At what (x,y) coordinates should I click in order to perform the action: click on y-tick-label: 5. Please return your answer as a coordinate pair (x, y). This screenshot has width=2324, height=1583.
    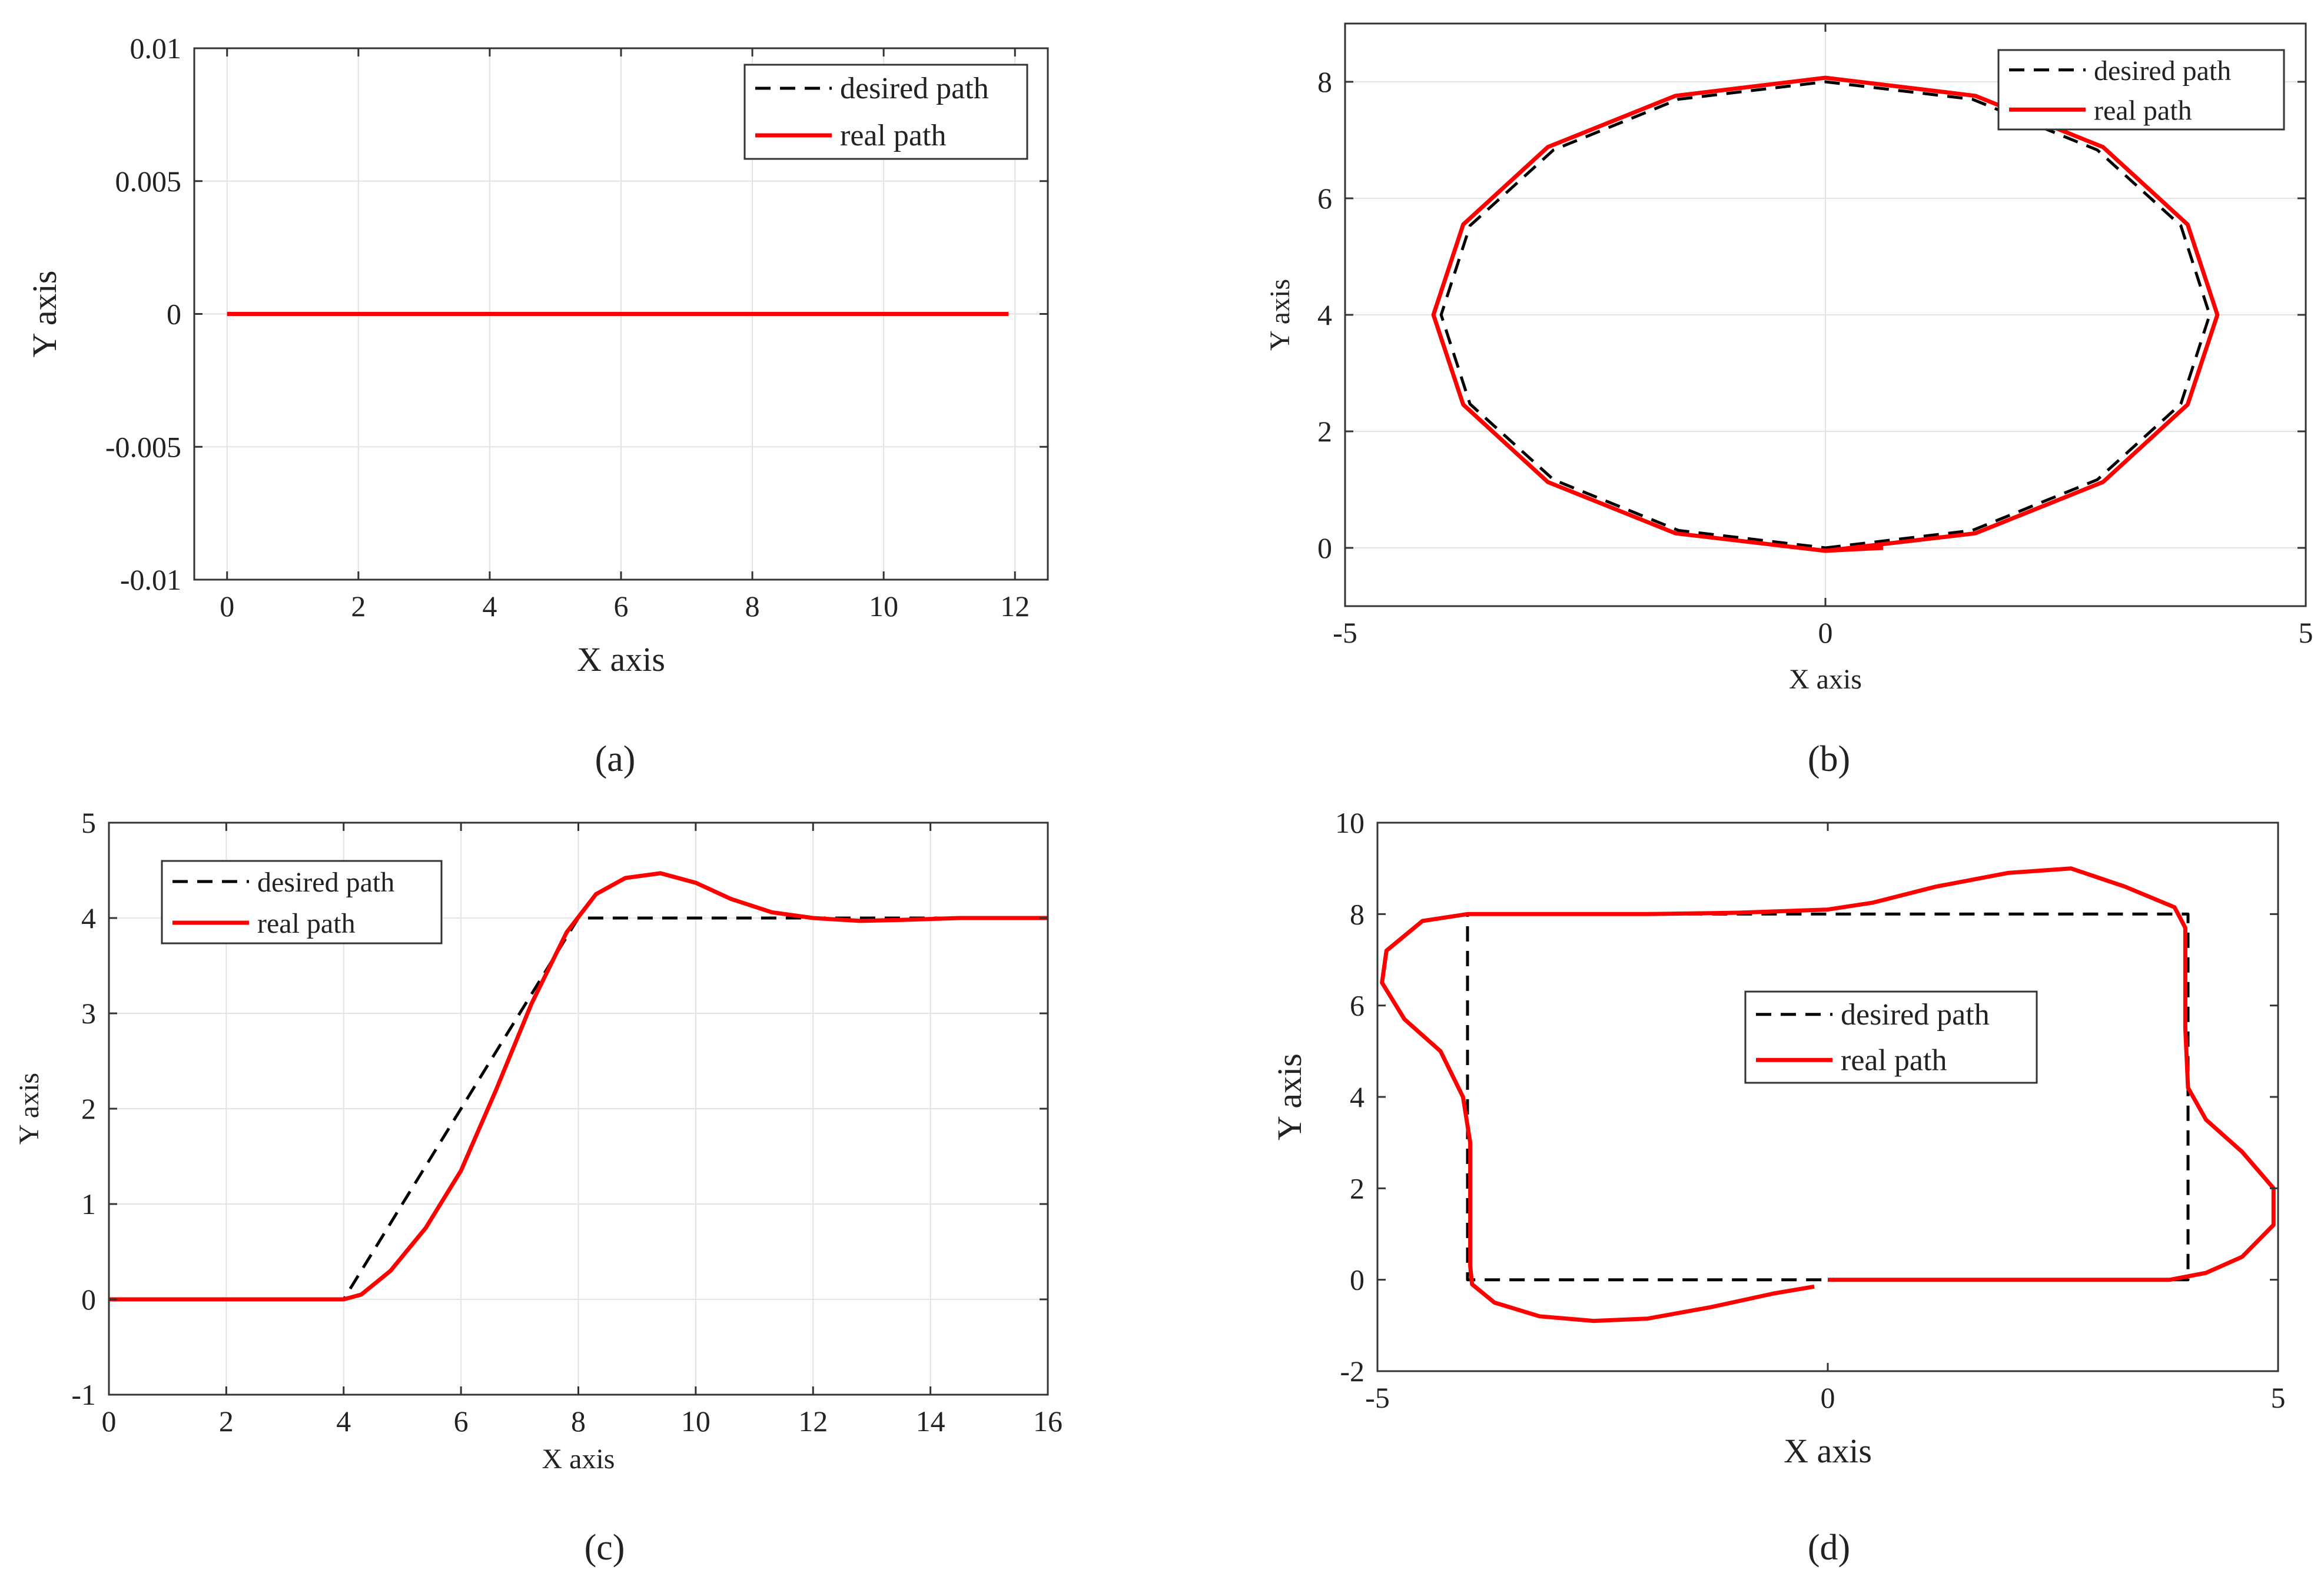
    Looking at the image, I should click on (88, 823).